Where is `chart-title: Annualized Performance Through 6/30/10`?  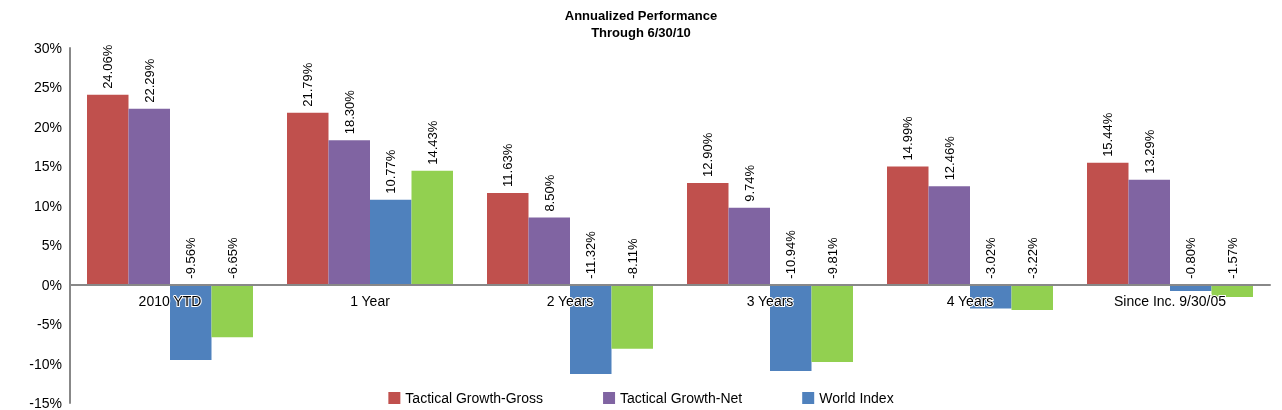
chart-title: Annualized Performance Through 6/30/10 is located at coordinates (641, 24).